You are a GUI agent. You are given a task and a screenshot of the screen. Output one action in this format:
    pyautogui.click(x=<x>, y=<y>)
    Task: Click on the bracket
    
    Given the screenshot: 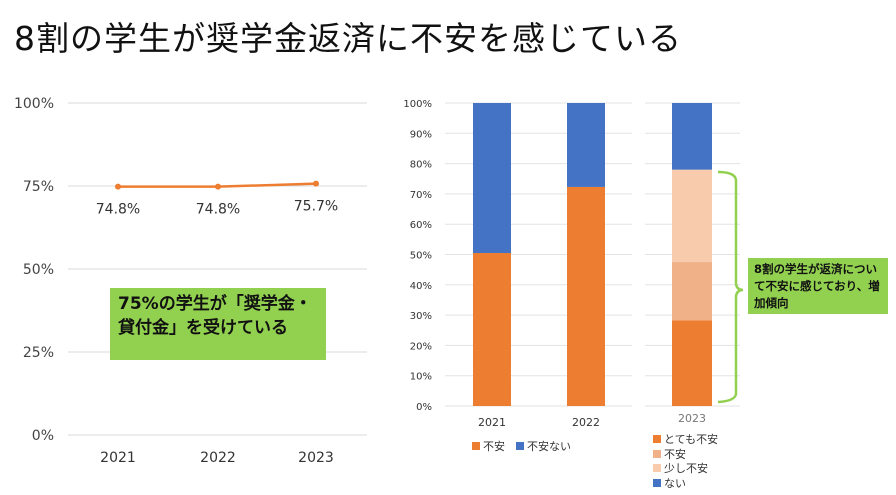 What is the action you would take?
    pyautogui.click(x=730, y=287)
    